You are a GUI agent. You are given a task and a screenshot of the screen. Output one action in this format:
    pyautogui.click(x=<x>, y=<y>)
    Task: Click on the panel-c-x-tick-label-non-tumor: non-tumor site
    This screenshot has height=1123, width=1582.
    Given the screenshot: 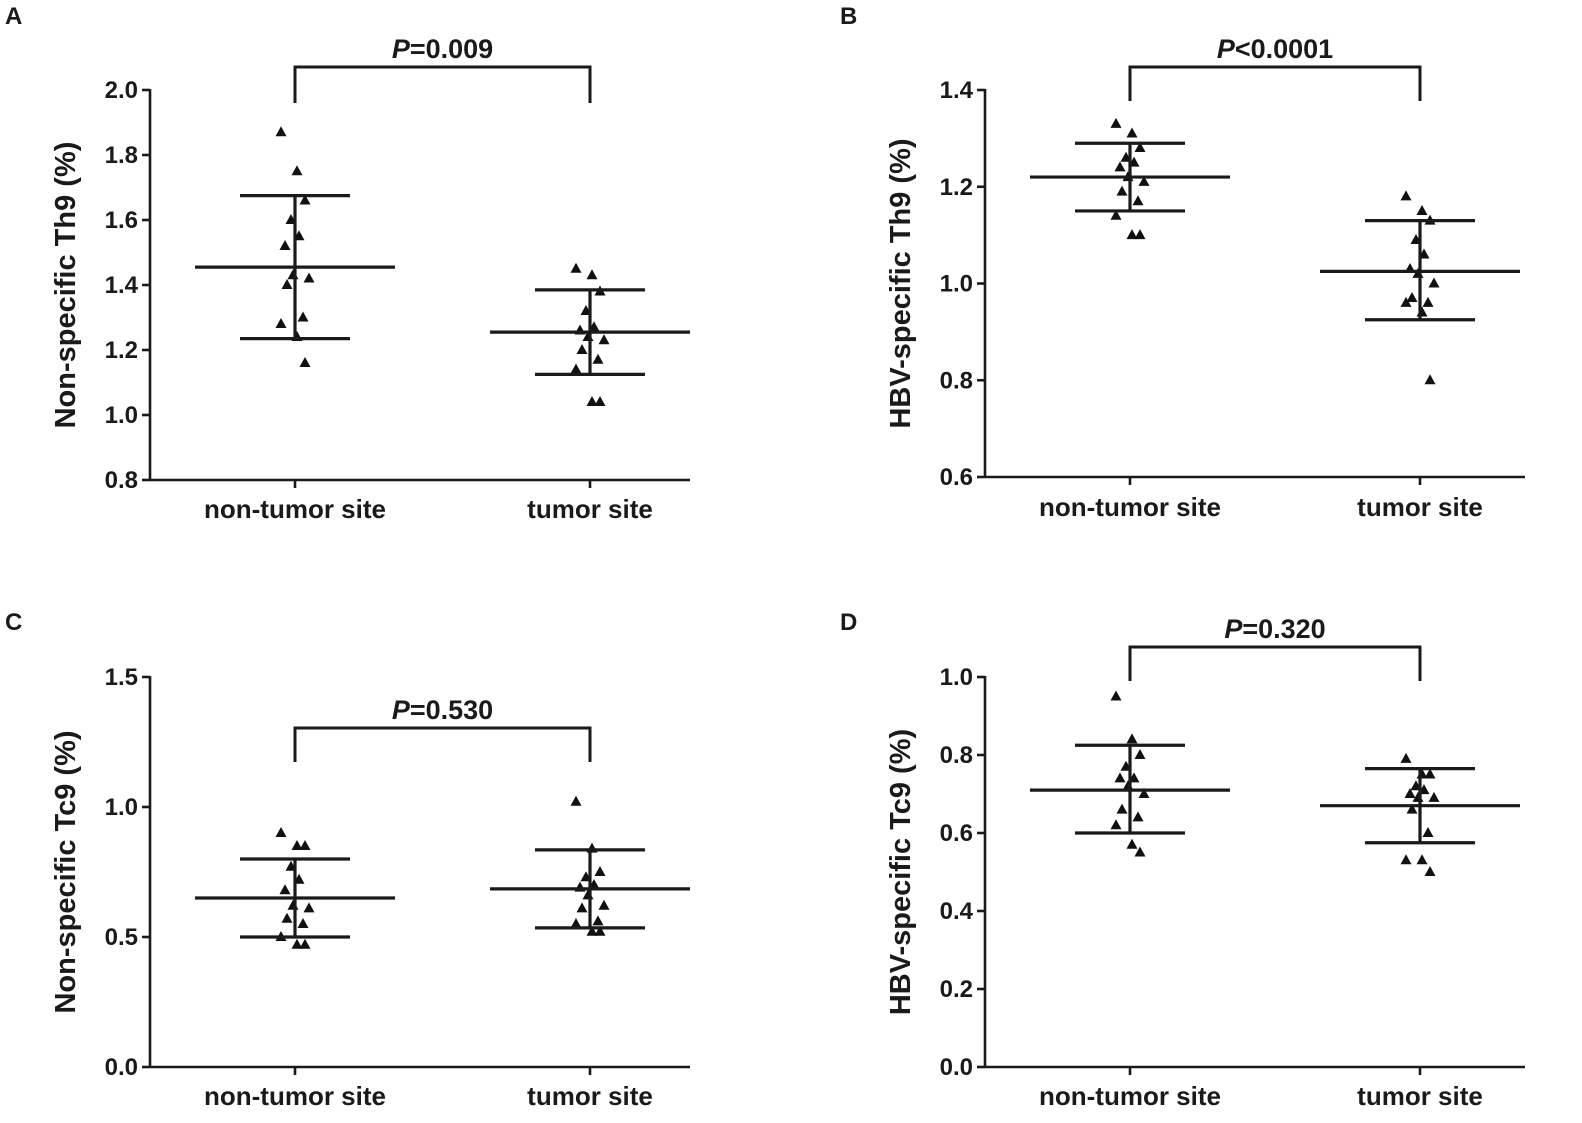 What is the action you would take?
    pyautogui.click(x=295, y=1096)
    